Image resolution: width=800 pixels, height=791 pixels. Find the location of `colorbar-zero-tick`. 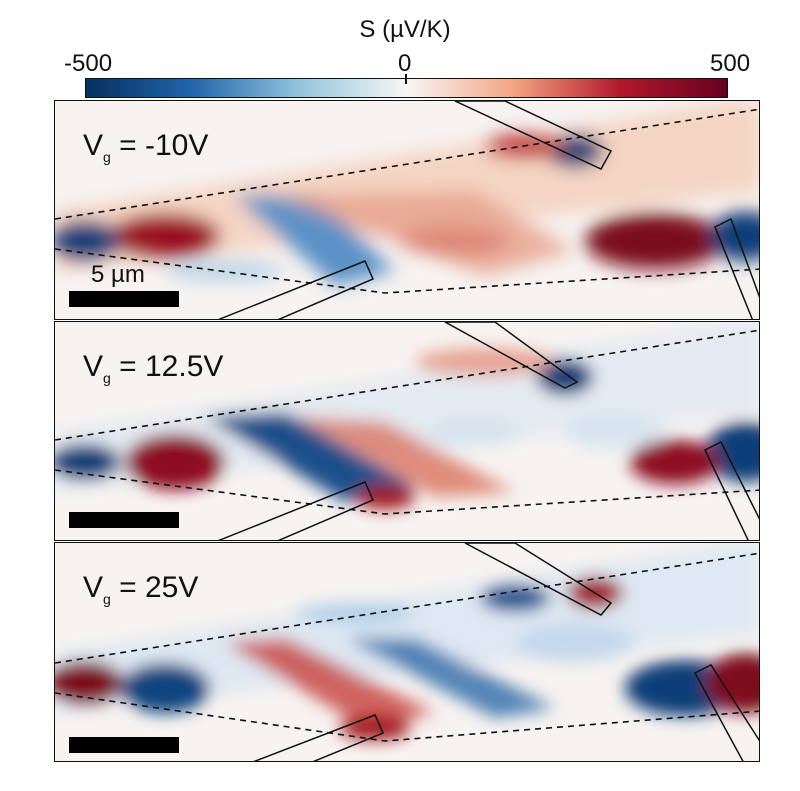

colorbar-zero-tick is located at coordinates (406, 79).